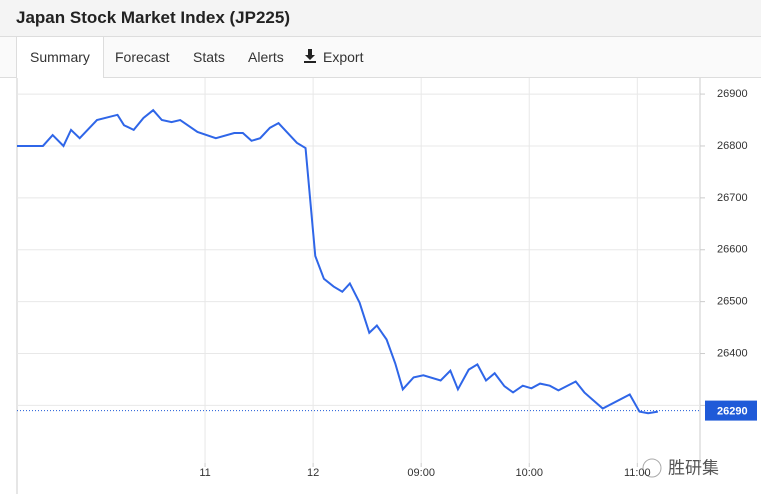 This screenshot has width=761, height=494. Describe the element at coordinates (153, 17) in the screenshot. I see `title: Japan Stock Market Index (JP225)` at that location.